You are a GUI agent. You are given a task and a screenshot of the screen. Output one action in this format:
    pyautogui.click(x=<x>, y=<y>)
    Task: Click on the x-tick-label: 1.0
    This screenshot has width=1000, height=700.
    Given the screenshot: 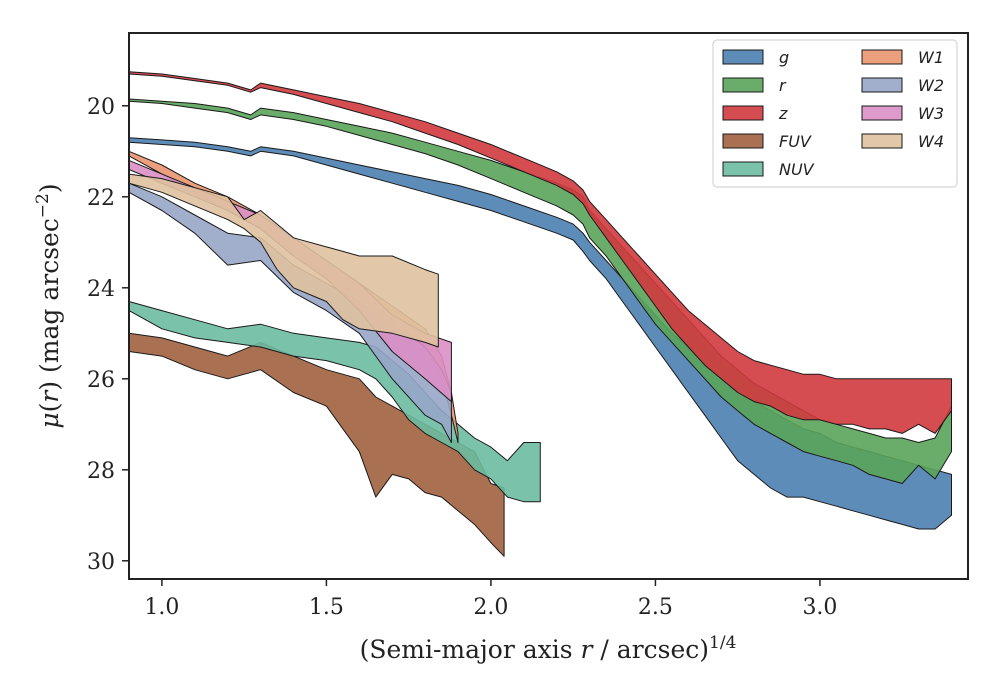 What is the action you would take?
    pyautogui.click(x=161, y=607)
    